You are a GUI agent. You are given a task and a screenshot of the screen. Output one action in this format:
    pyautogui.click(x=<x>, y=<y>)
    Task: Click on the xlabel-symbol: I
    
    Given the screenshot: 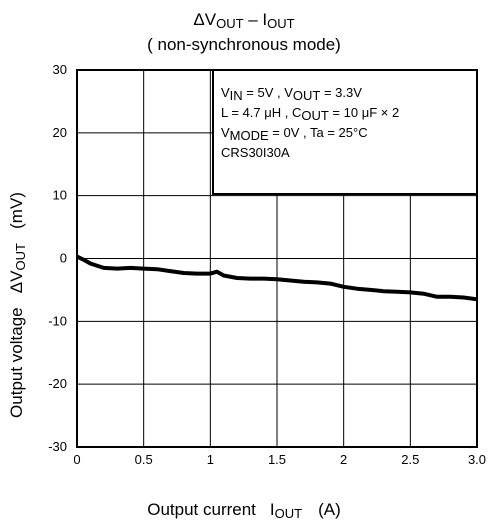 What is the action you would take?
    pyautogui.click(x=272, y=509)
    